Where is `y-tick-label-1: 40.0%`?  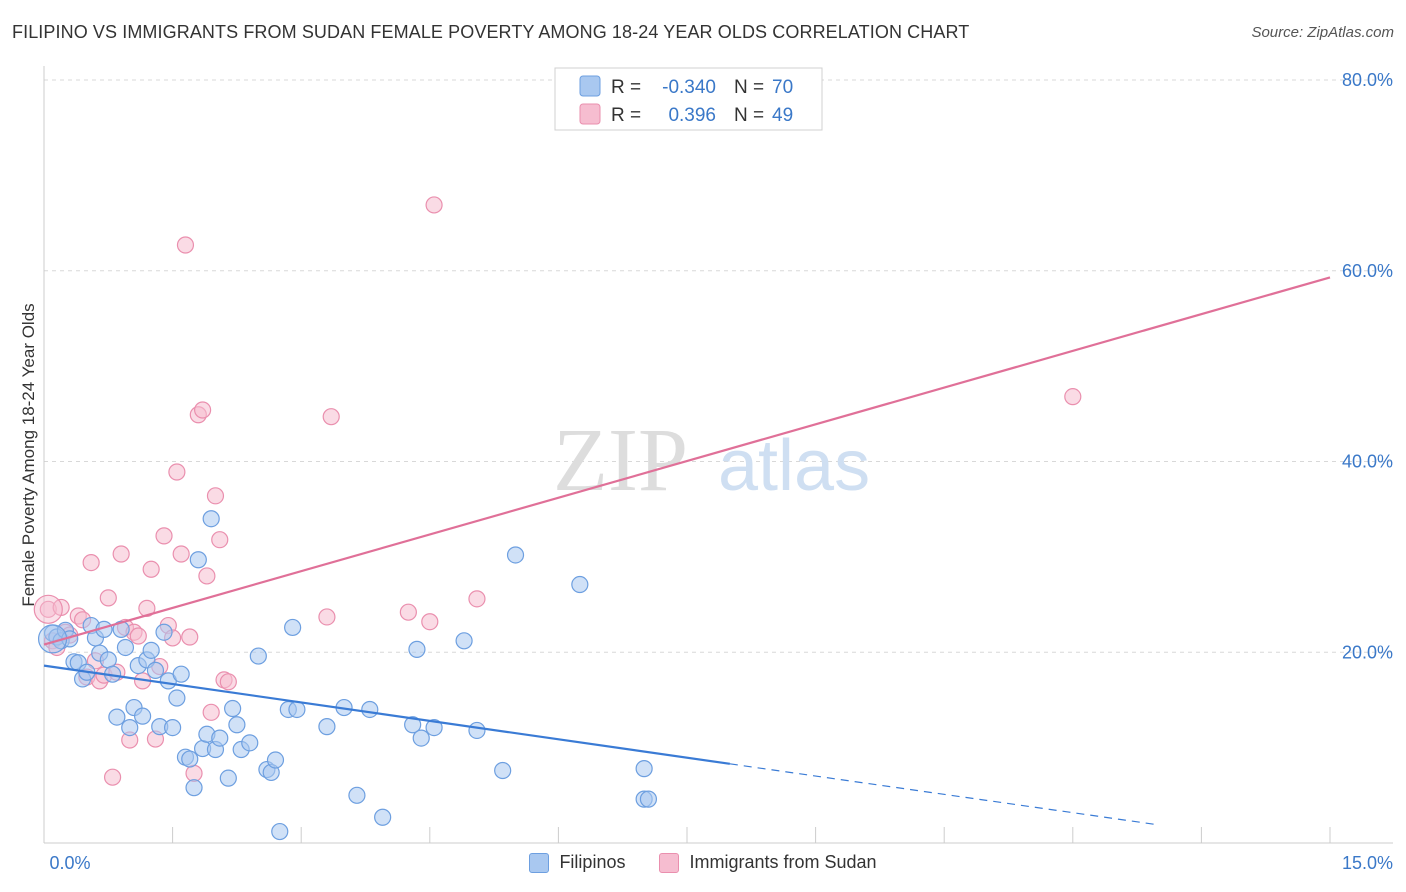 y-tick-label-1: 40.0% is located at coordinates (1367, 462).